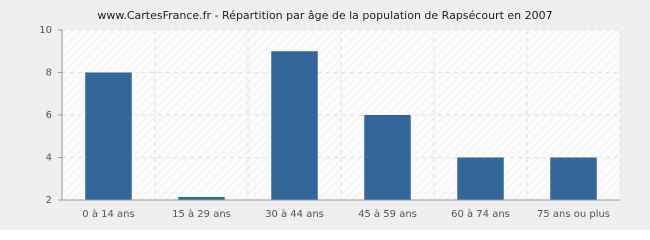  I want to click on x-tick-label: 45 à 59 ans, so click(387, 214).